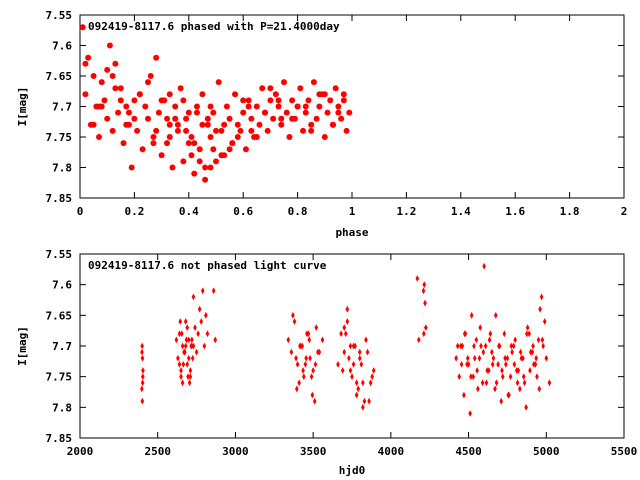 This screenshot has width=640, height=480. Describe the element at coordinates (570, 211) in the screenshot. I see `x-tick-label: 1.8` at that location.